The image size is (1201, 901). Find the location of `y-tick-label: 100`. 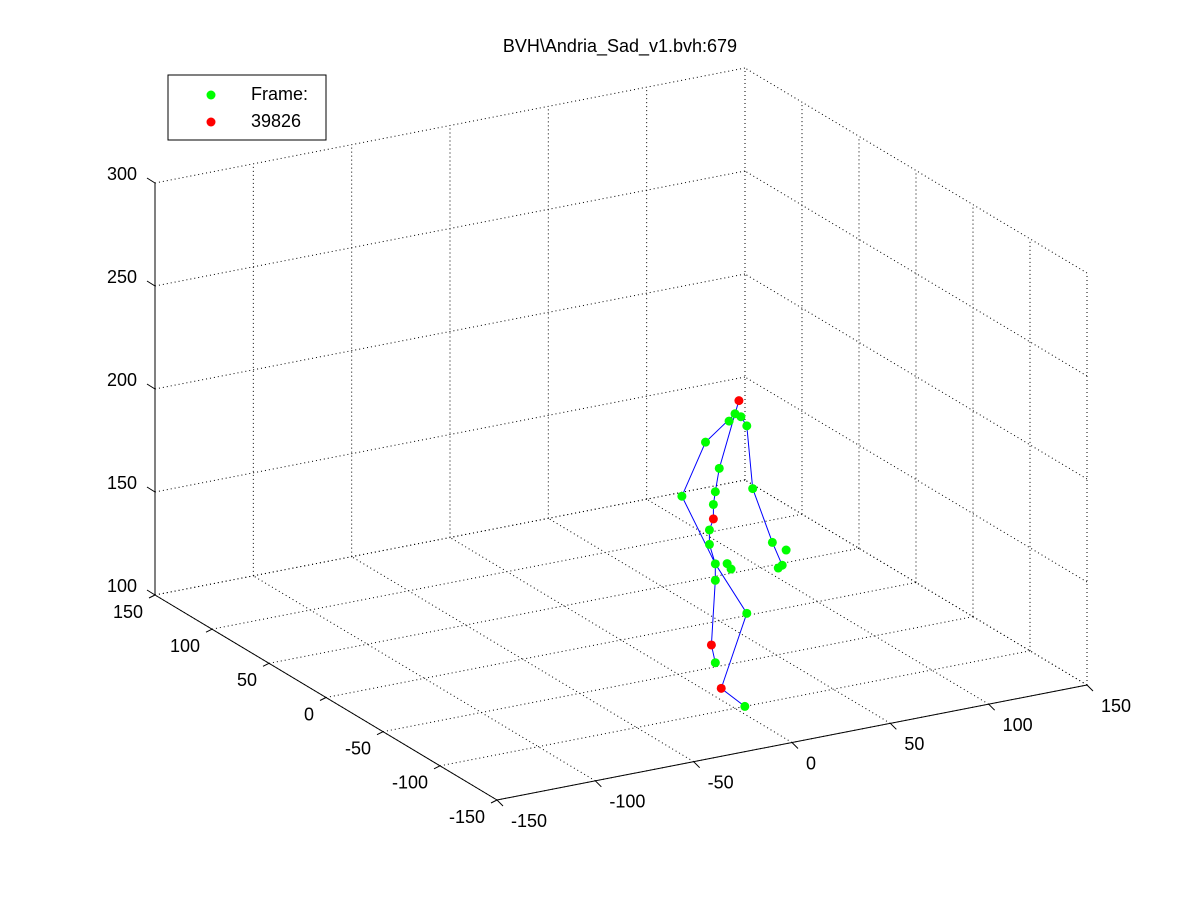

y-tick-label: 100 is located at coordinates (185, 646).